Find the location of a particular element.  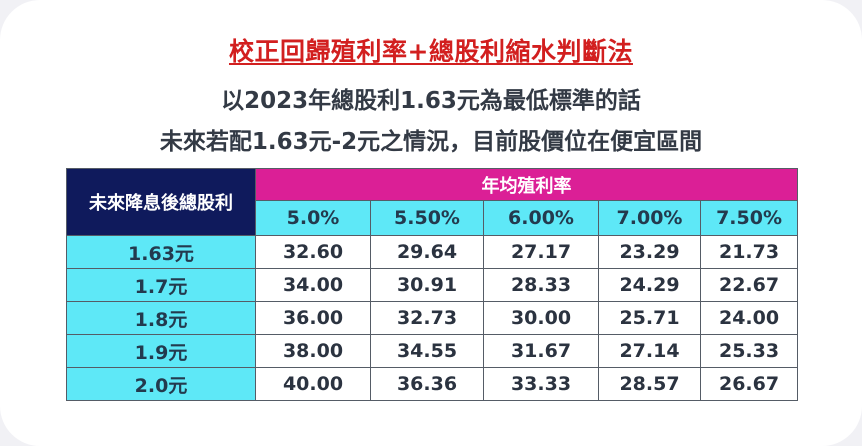

price-cell: 32.73 is located at coordinates (427, 318).